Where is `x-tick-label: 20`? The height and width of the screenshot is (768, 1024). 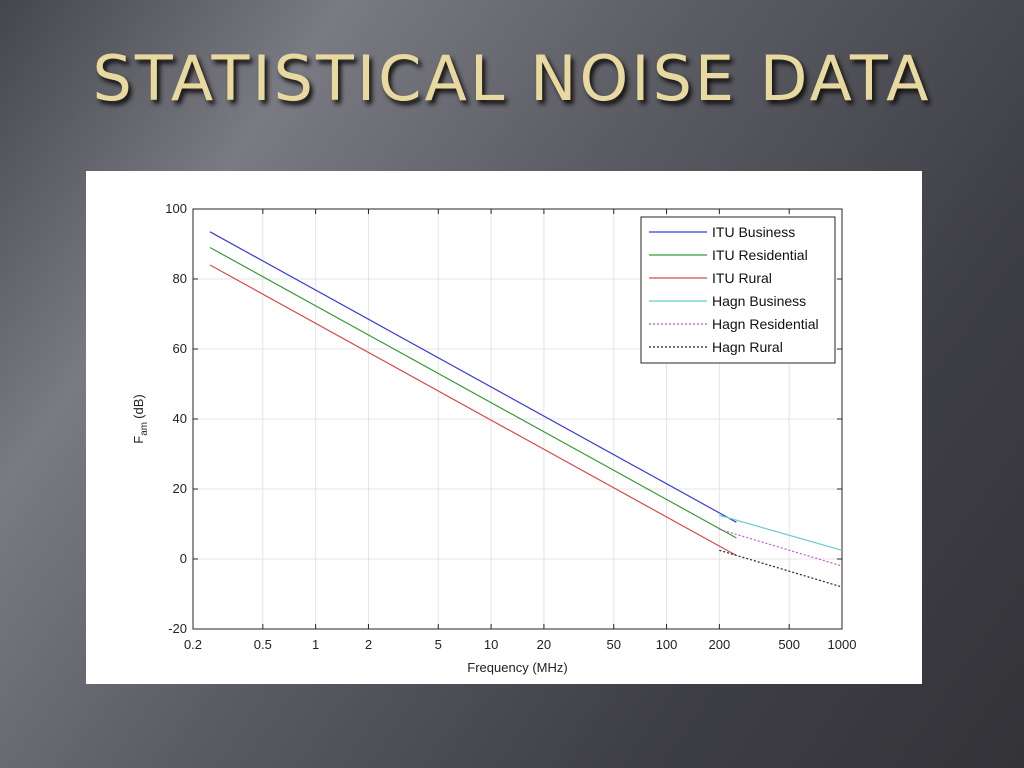
x-tick-label: 20 is located at coordinates (544, 644).